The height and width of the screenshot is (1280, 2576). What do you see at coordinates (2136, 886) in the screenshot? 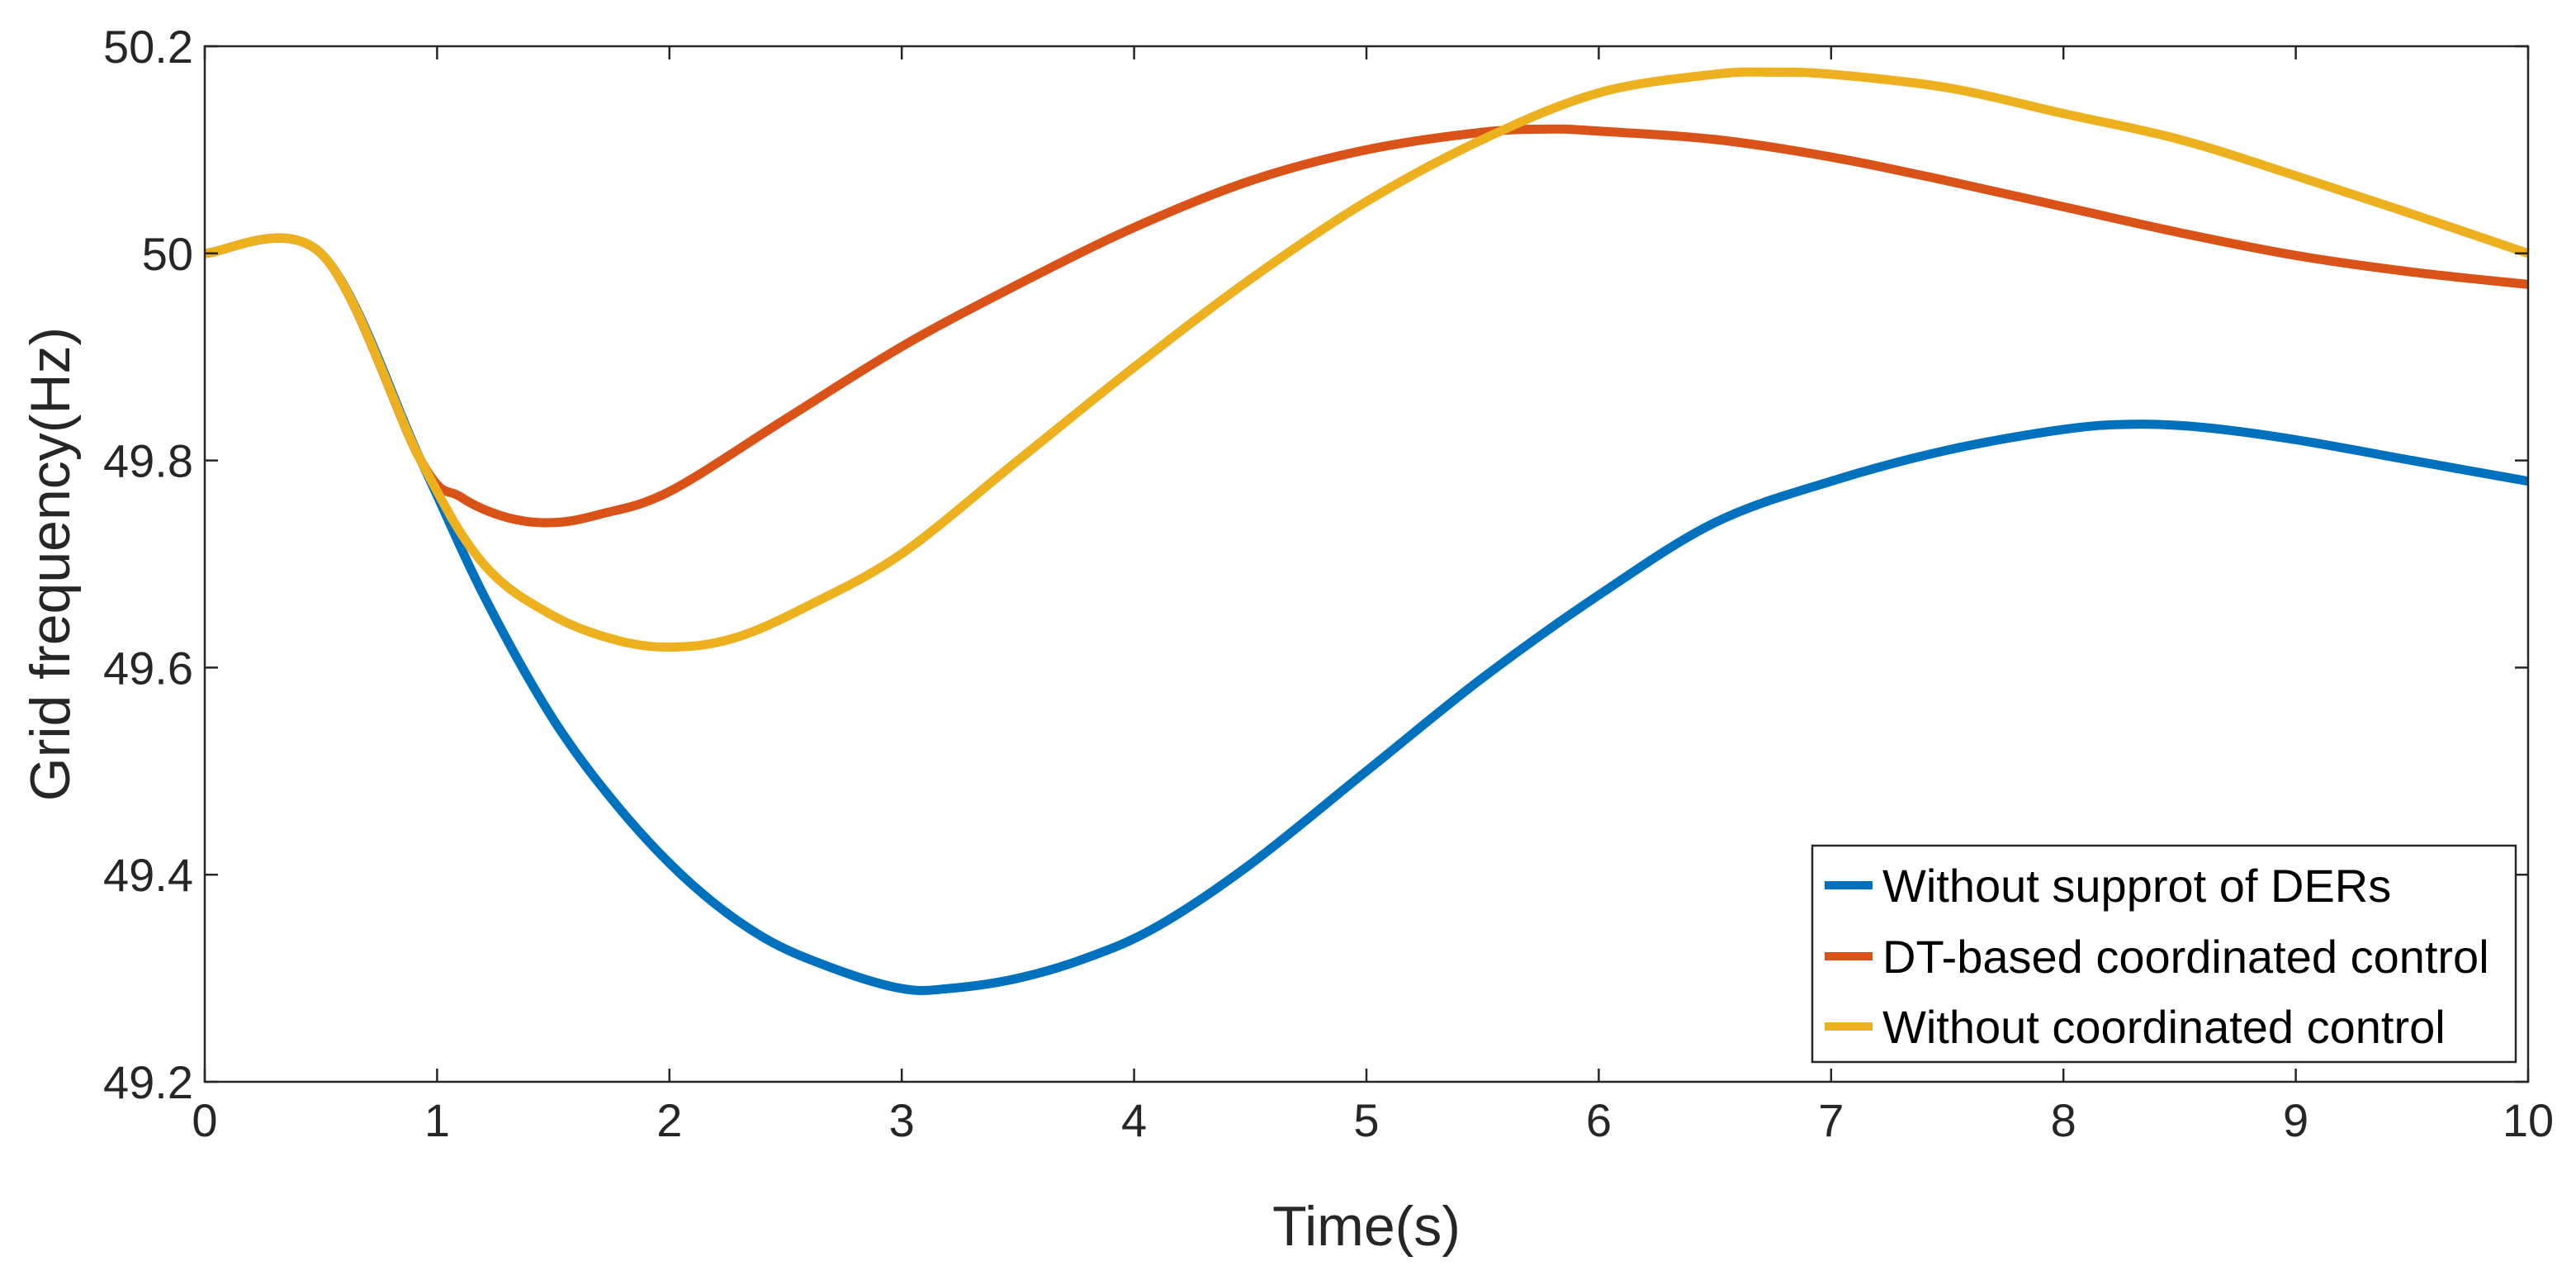
I see `legend-label-without-support-of-ders: Without supprot of DERs` at bounding box center [2136, 886].